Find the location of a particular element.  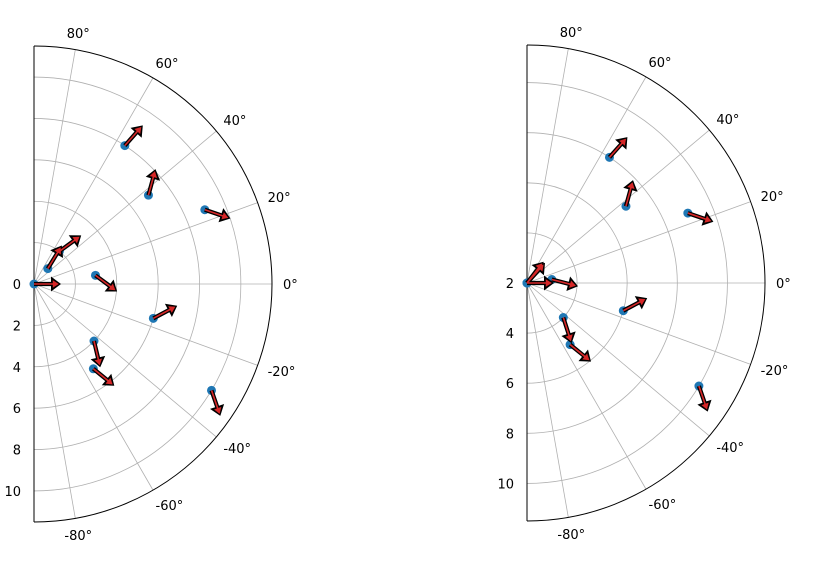

r-tick-label: 0 is located at coordinates (17, 285).